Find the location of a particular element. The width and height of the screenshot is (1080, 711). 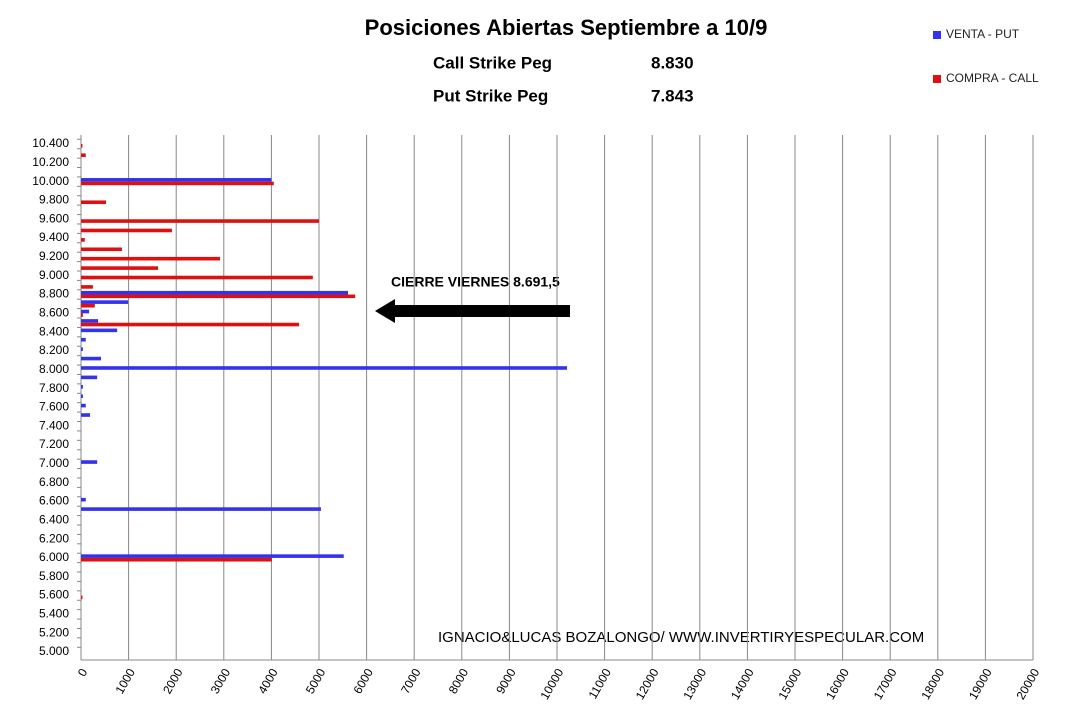

x-tick-label: 12000 is located at coordinates (647, 684).